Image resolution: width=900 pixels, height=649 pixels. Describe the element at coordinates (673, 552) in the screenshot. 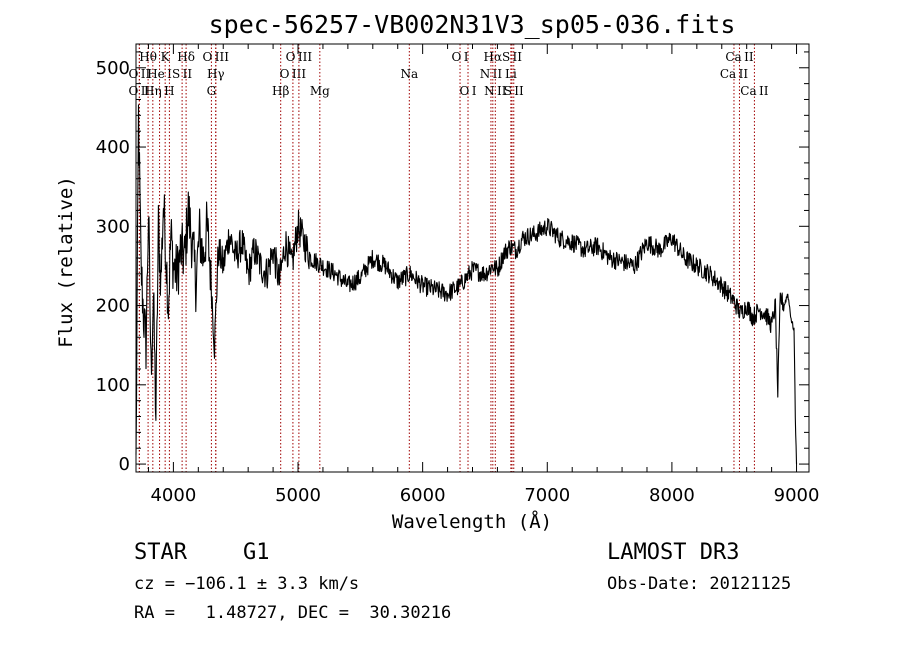

I see `survey-name: LAMOST DR3` at that location.